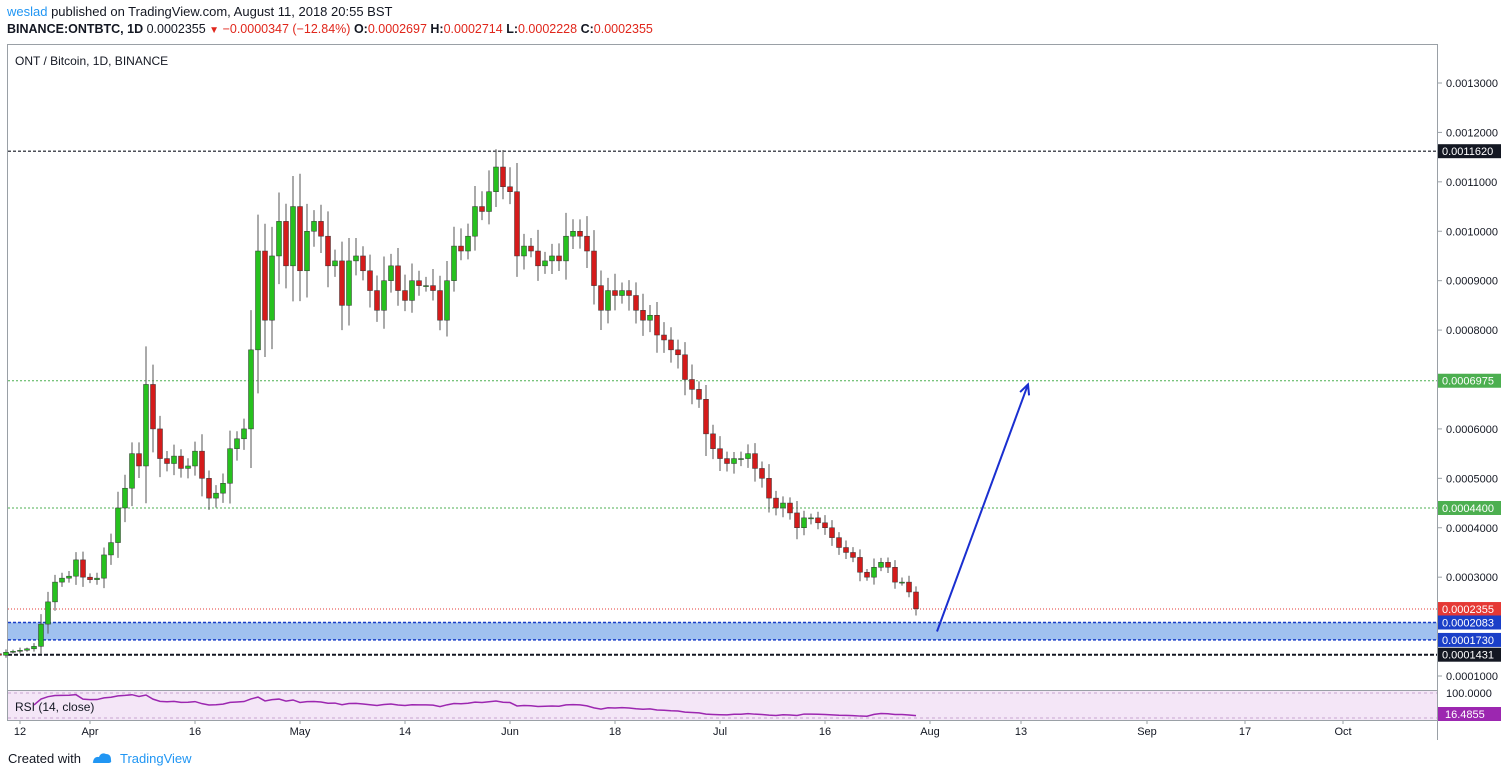  I want to click on resistance-1-label: 0.0011620, so click(1467, 152).